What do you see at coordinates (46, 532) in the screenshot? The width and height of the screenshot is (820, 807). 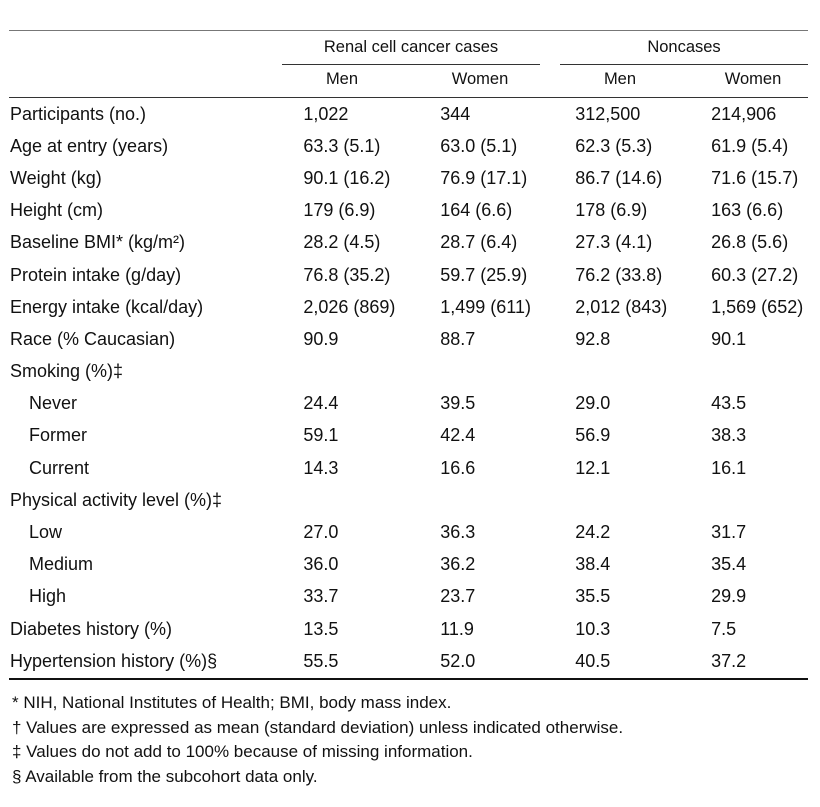 I see `row-label: Low` at bounding box center [46, 532].